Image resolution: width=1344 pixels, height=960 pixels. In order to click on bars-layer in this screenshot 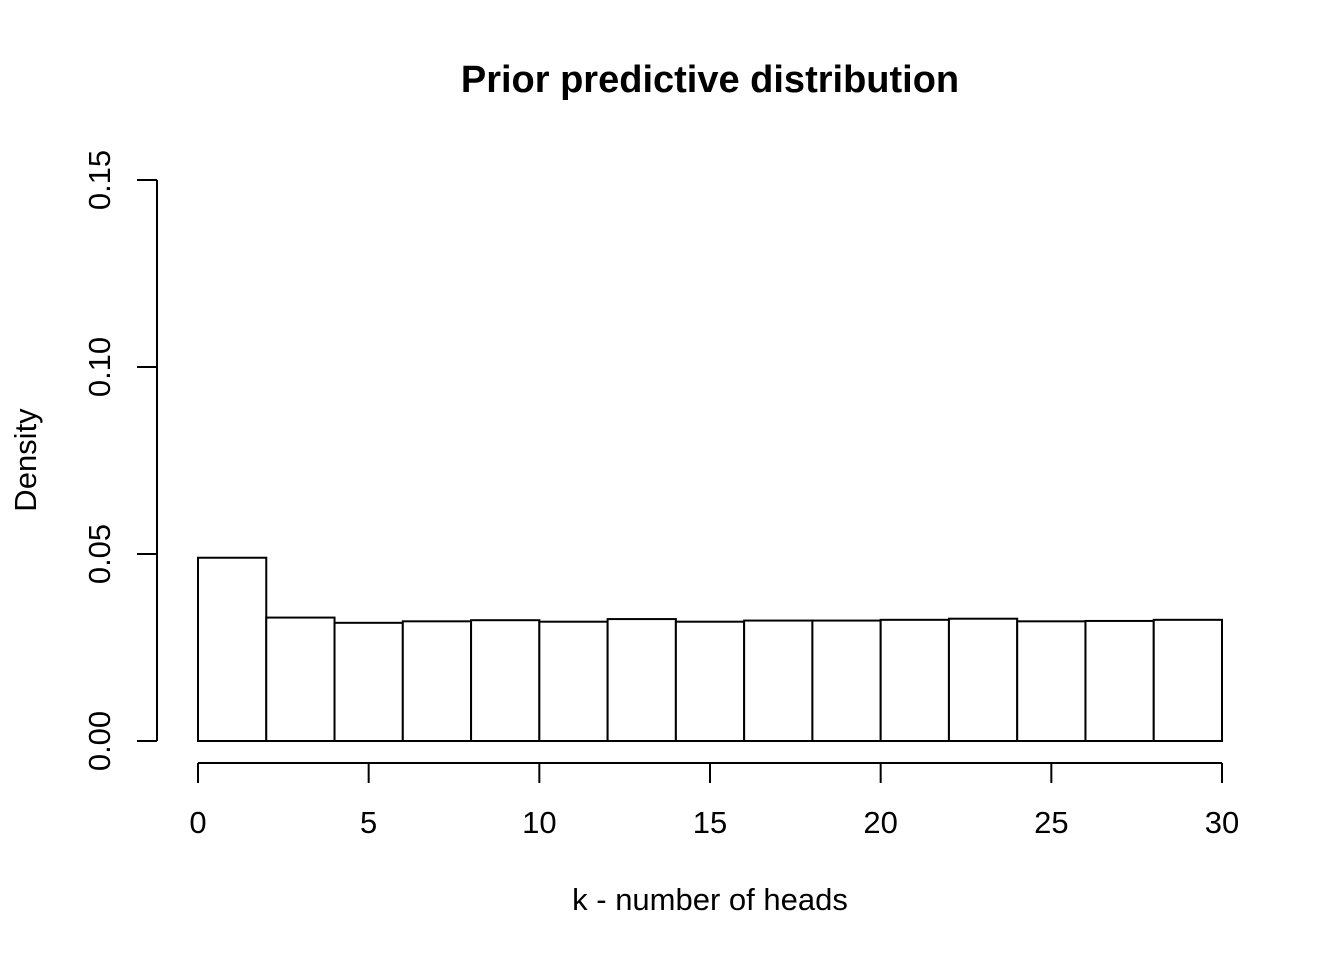, I will do `click(710, 649)`.